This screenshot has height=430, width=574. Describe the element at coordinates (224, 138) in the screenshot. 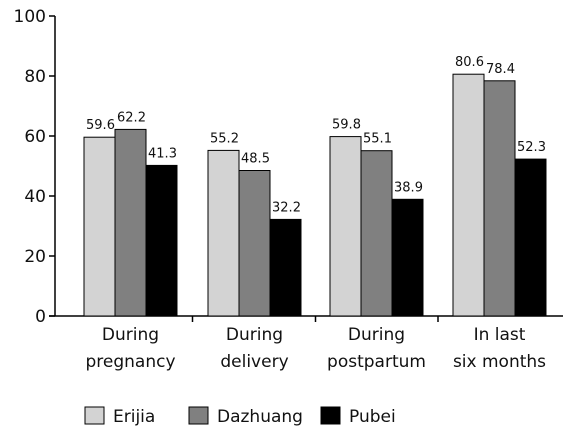

I see `data-label: 55.2` at that location.